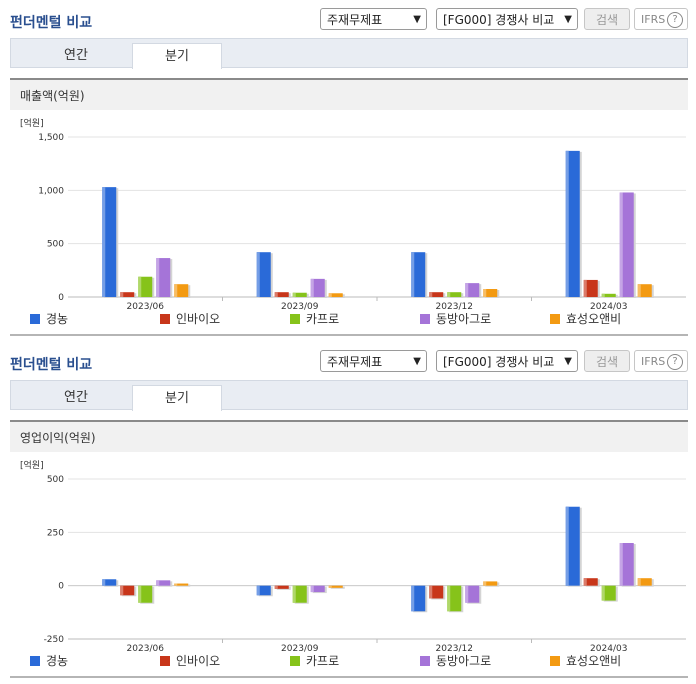  What do you see at coordinates (349, 395) in the screenshot?
I see `period-tabs: 연간 분기` at bounding box center [349, 395].